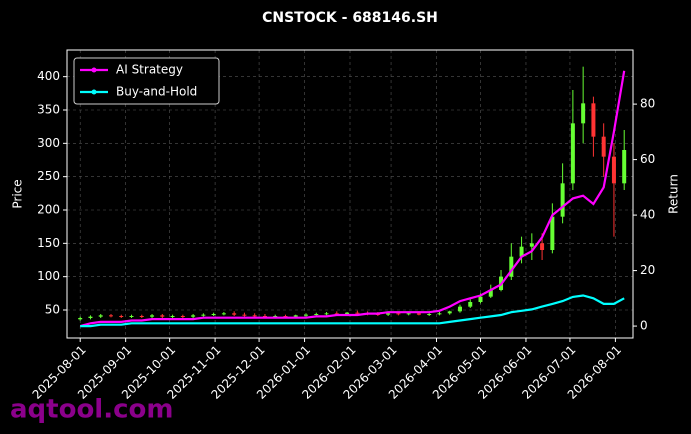 The width and height of the screenshot is (691, 434). Describe the element at coordinates (48, 210) in the screenshot. I see `y-tick-label: 200` at that location.